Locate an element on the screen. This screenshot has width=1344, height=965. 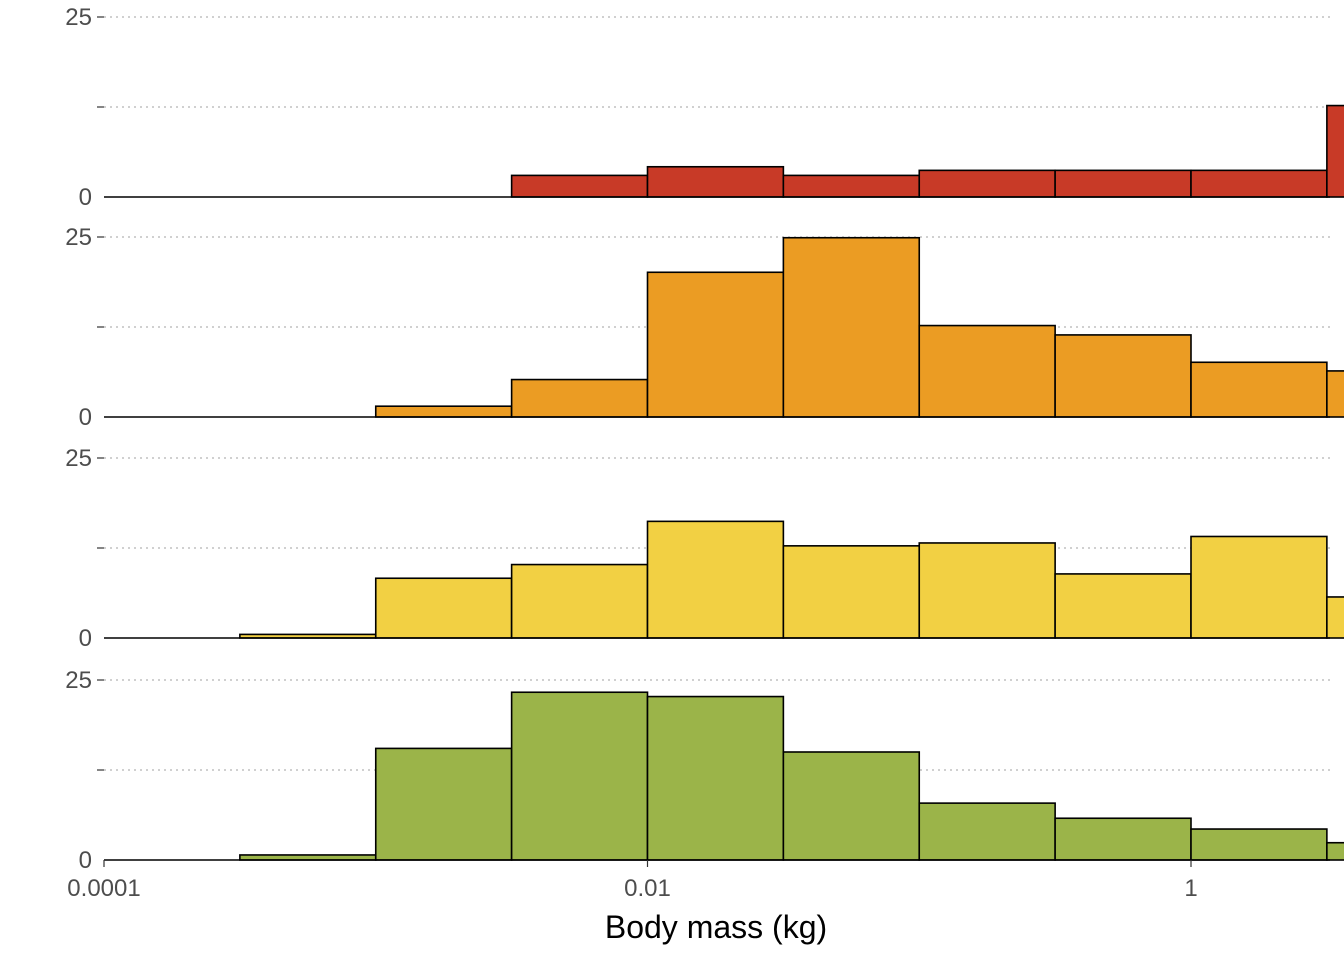
x-tick-label-0: 0.0001 is located at coordinates (103, 888).